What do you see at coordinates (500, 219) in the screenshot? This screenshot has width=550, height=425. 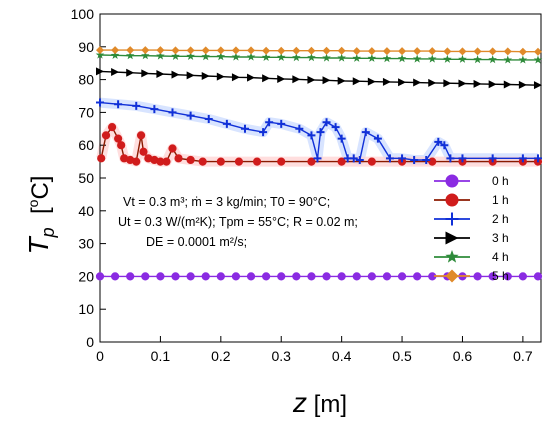 I see `legend-label: 2 h` at bounding box center [500, 219].